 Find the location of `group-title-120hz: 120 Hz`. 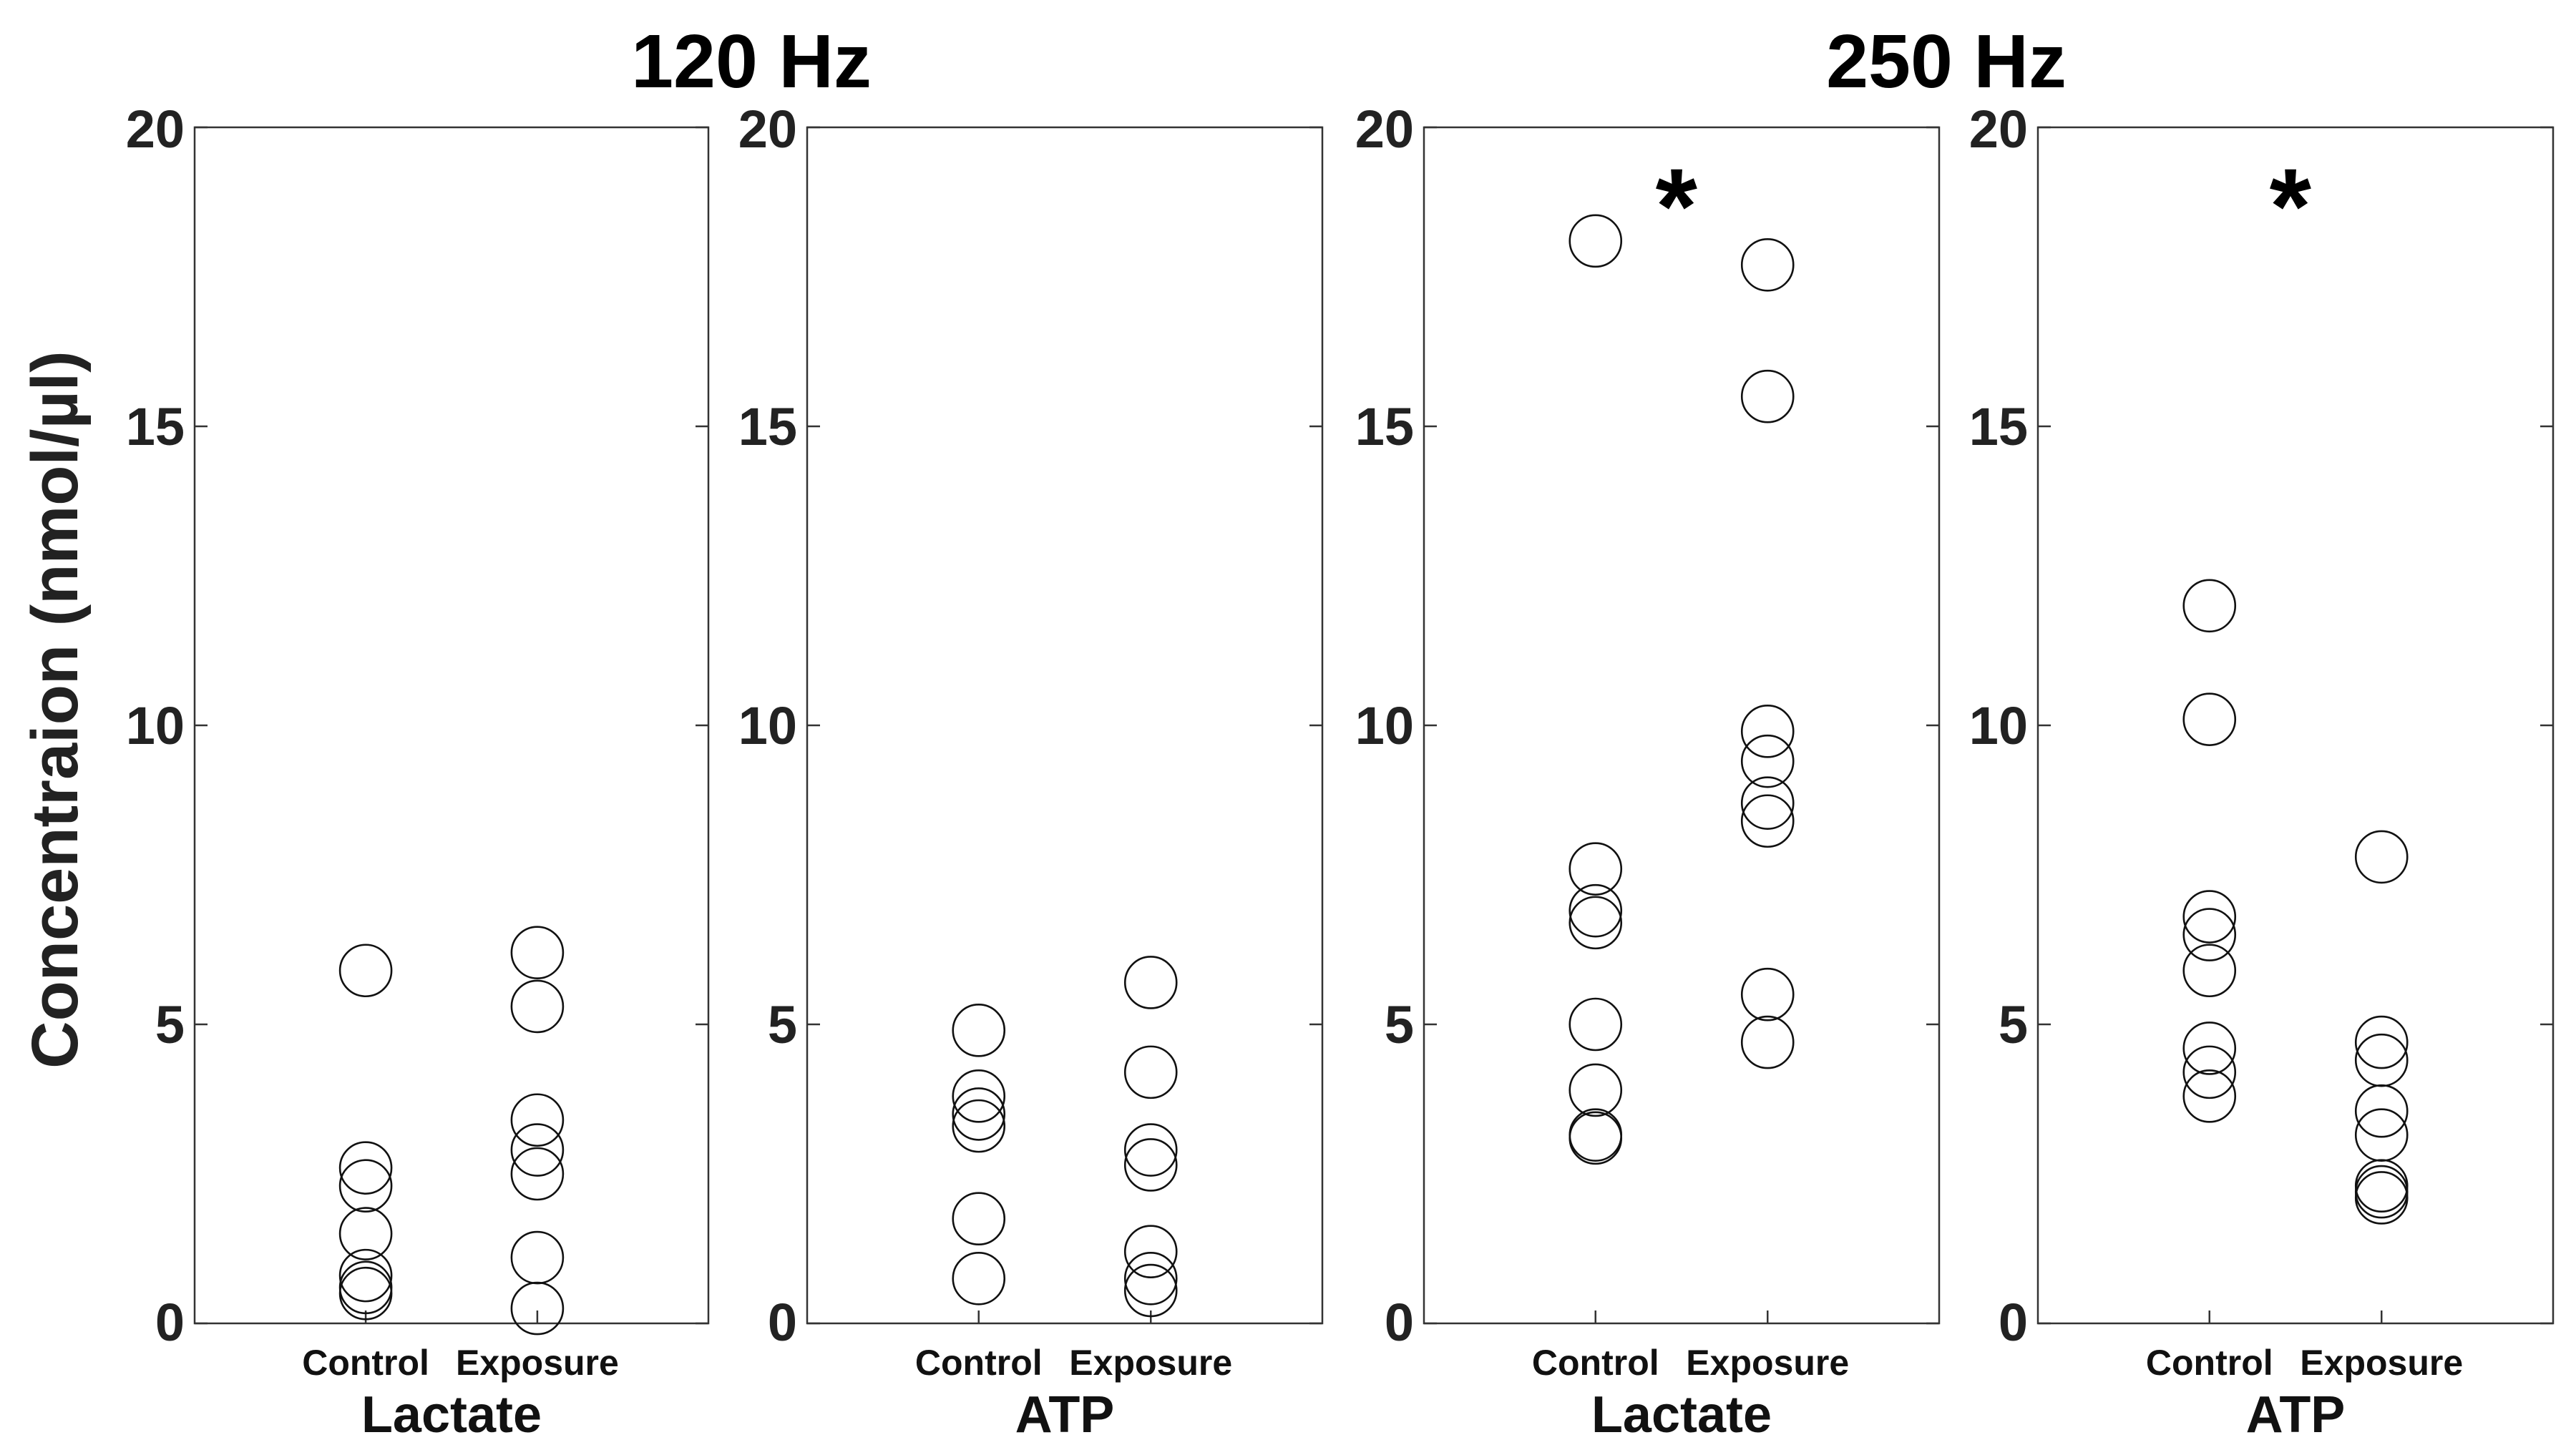

group-title-120hz: 120 Hz is located at coordinates (752, 61).